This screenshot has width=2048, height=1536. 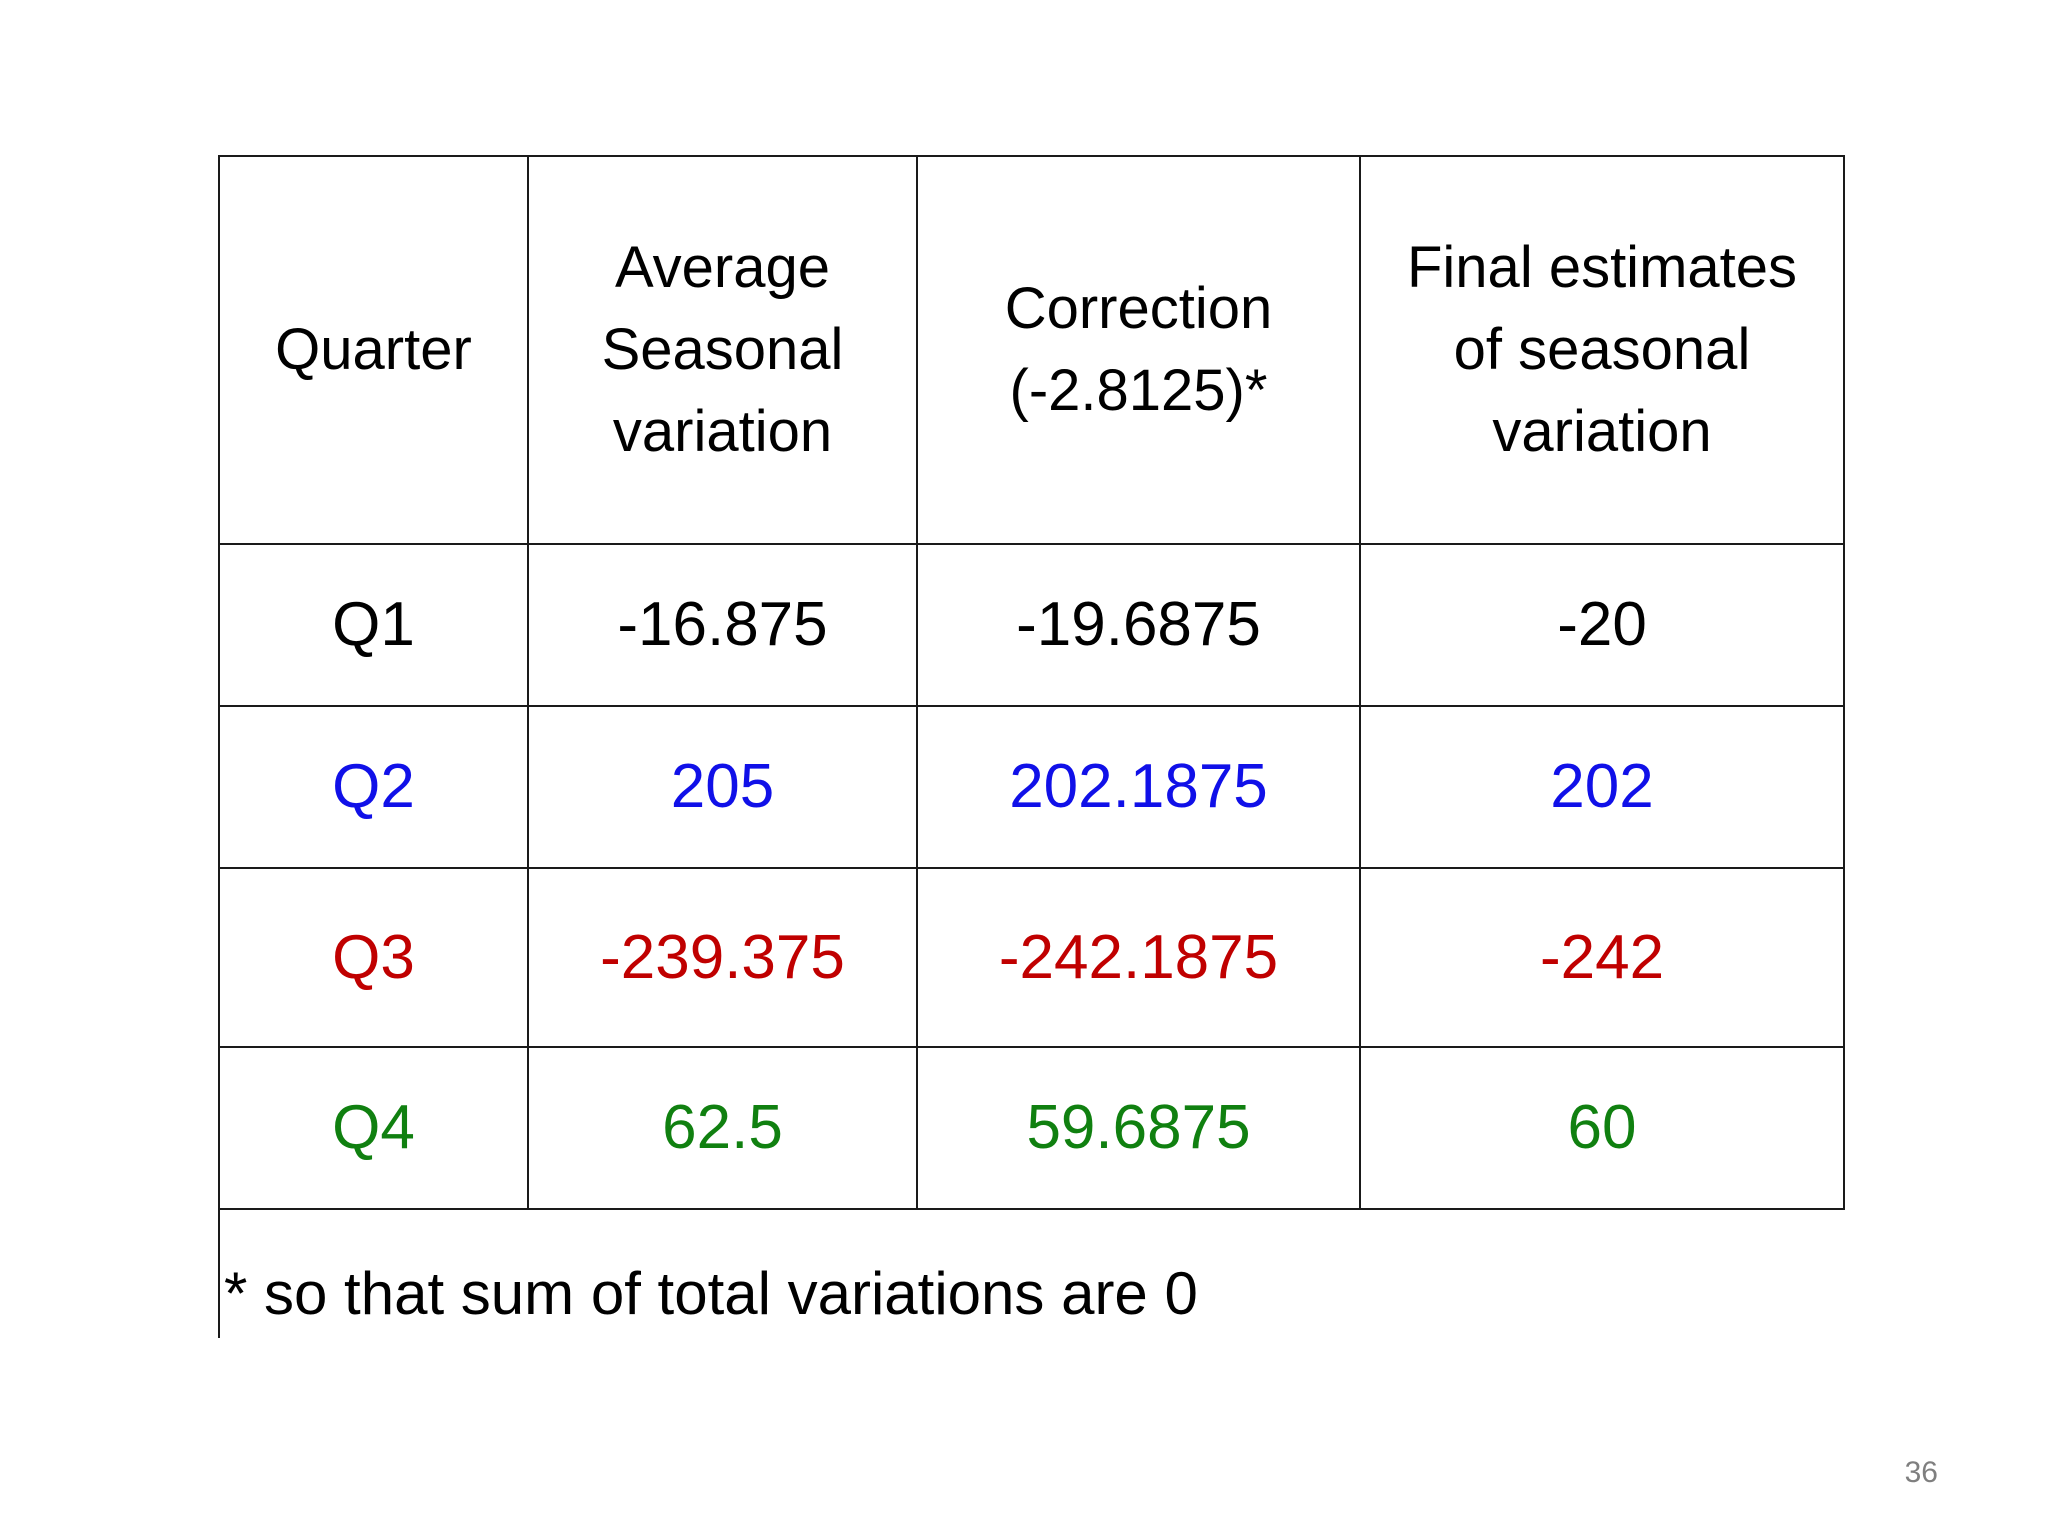 I want to click on table-row: Q2 205 202.1875 202, so click(x=1031, y=787).